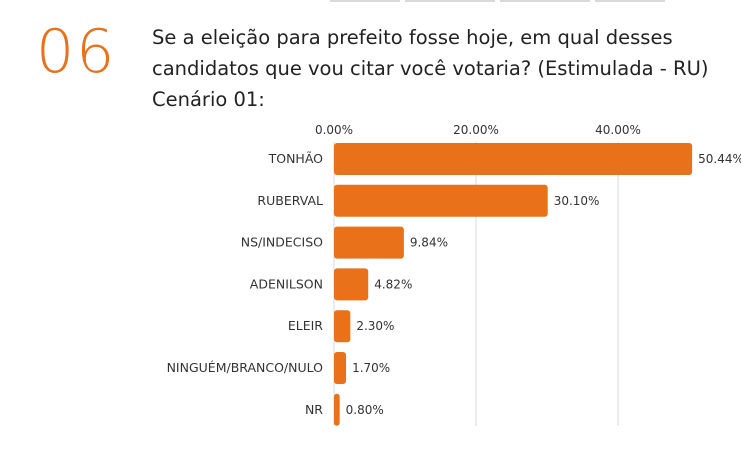  What do you see at coordinates (305, 325) in the screenshot?
I see `category-label: ELEIR` at bounding box center [305, 325].